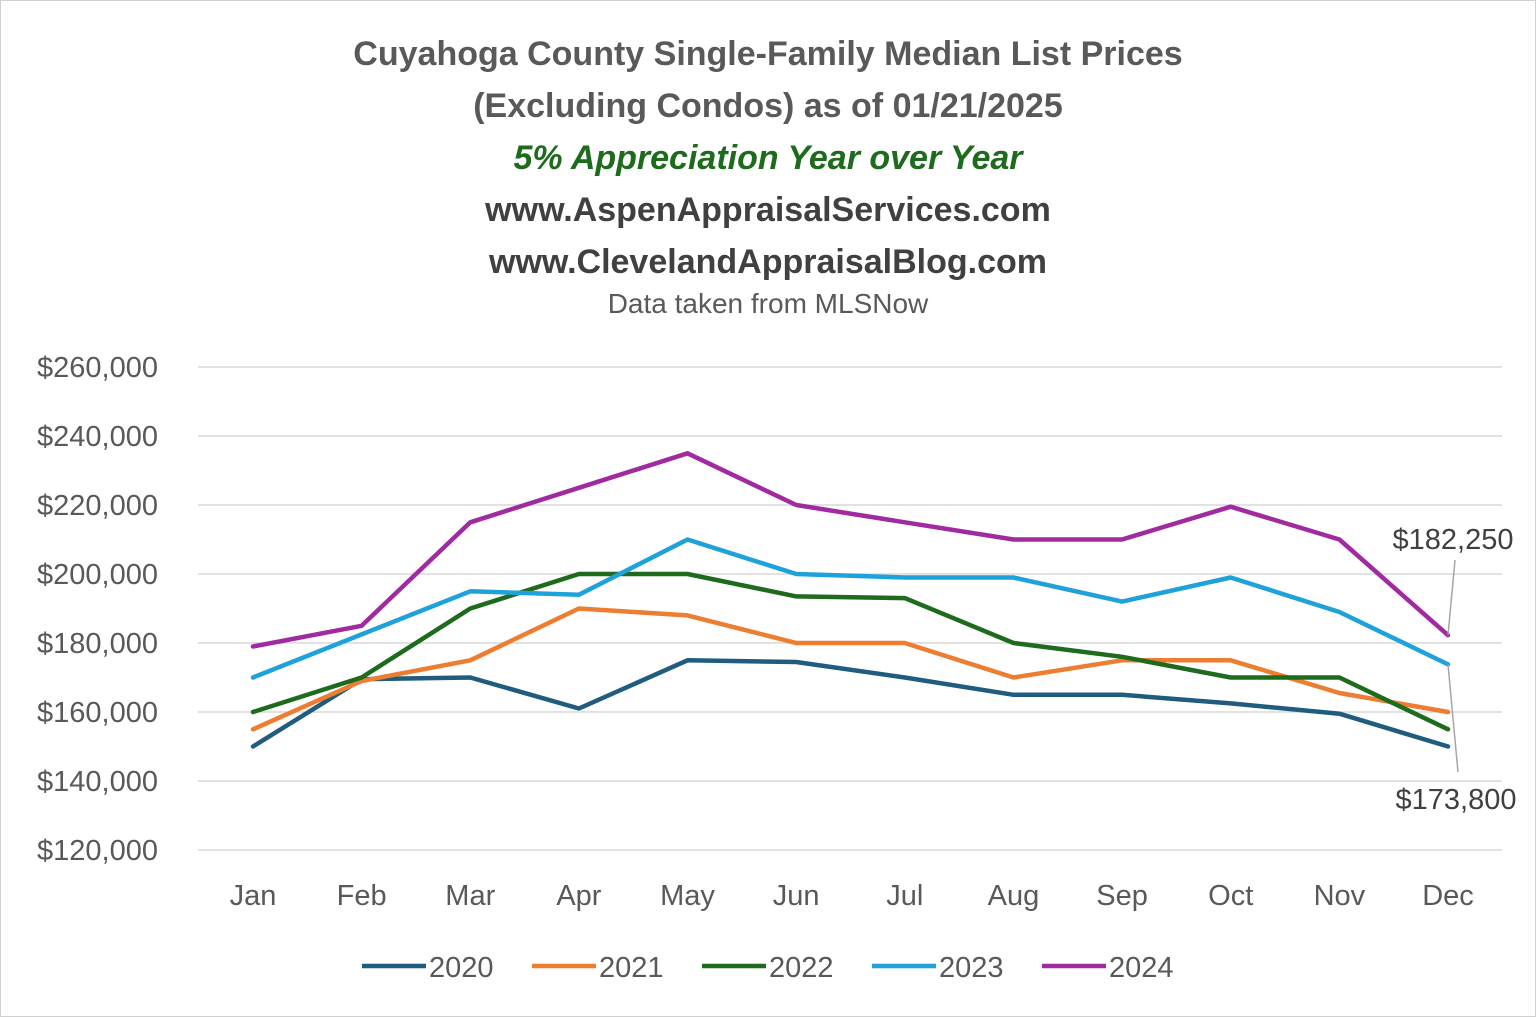 The width and height of the screenshot is (1536, 1017). I want to click on x-tick-label: Dec, so click(1448, 896).